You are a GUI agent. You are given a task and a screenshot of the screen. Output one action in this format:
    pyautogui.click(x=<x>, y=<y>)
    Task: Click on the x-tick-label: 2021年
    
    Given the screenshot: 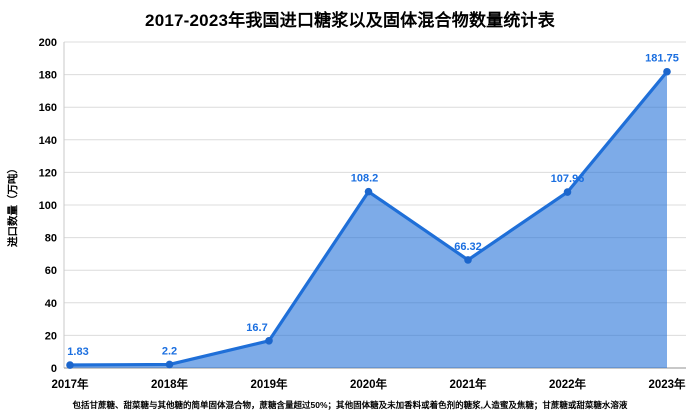 What is the action you would take?
    pyautogui.click(x=468, y=384)
    